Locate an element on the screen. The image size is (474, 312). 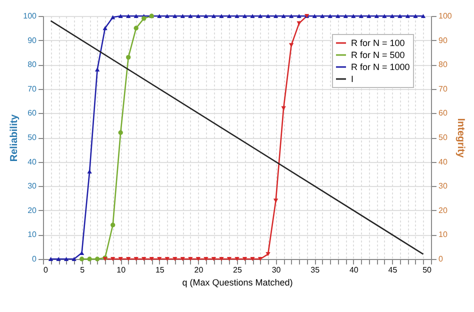
y-tick-label: 100 is located at coordinates (30, 16).